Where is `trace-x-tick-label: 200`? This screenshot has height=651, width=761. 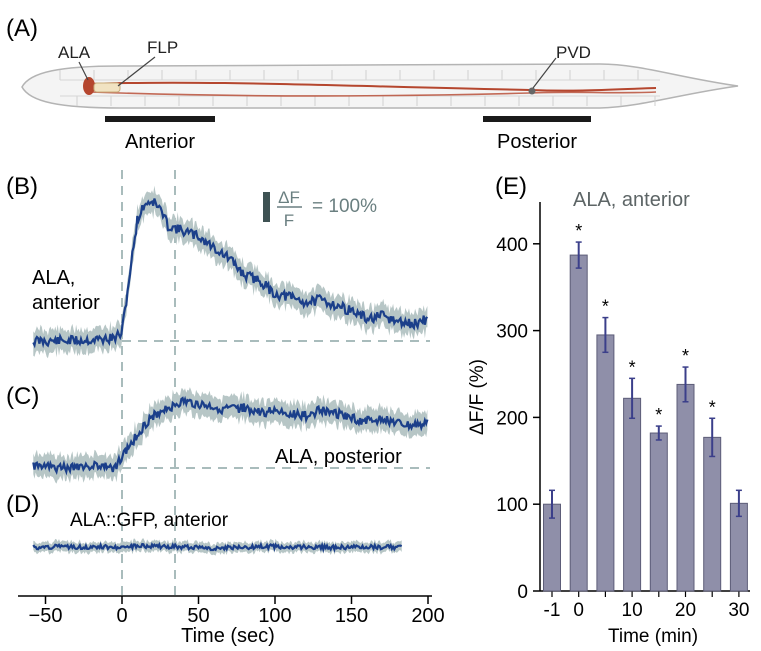
trace-x-tick-label: 200 is located at coordinates (427, 616).